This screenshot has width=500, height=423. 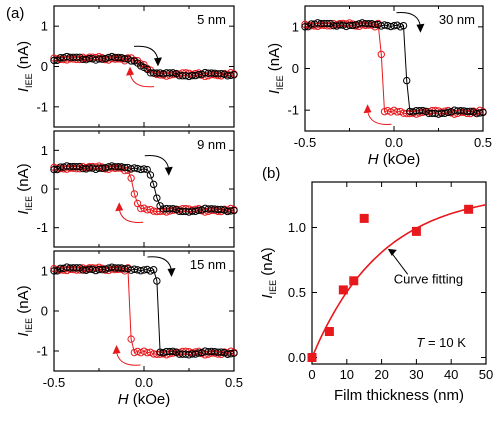 What do you see at coordinates (399, 263) in the screenshot?
I see `fit-arrow-line` at bounding box center [399, 263].